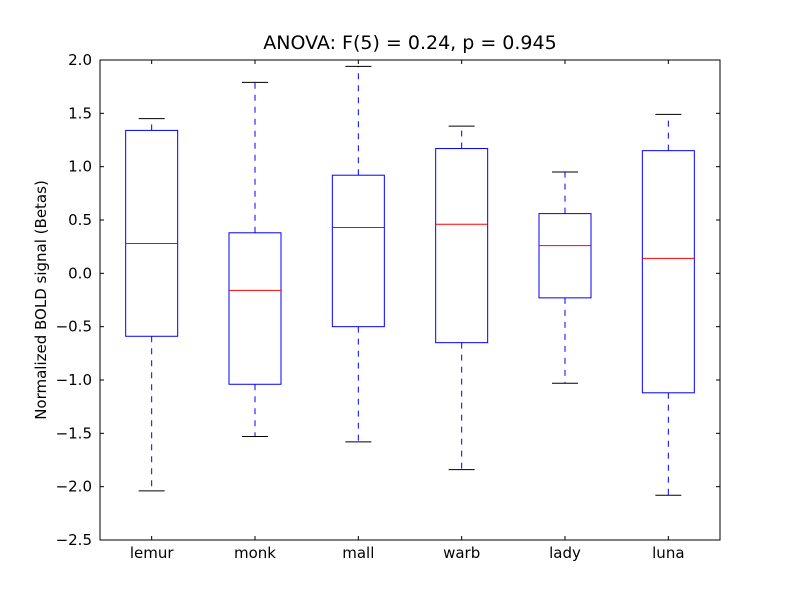  Describe the element at coordinates (80, 113) in the screenshot. I see `y-tick-label: 1.5` at that location.